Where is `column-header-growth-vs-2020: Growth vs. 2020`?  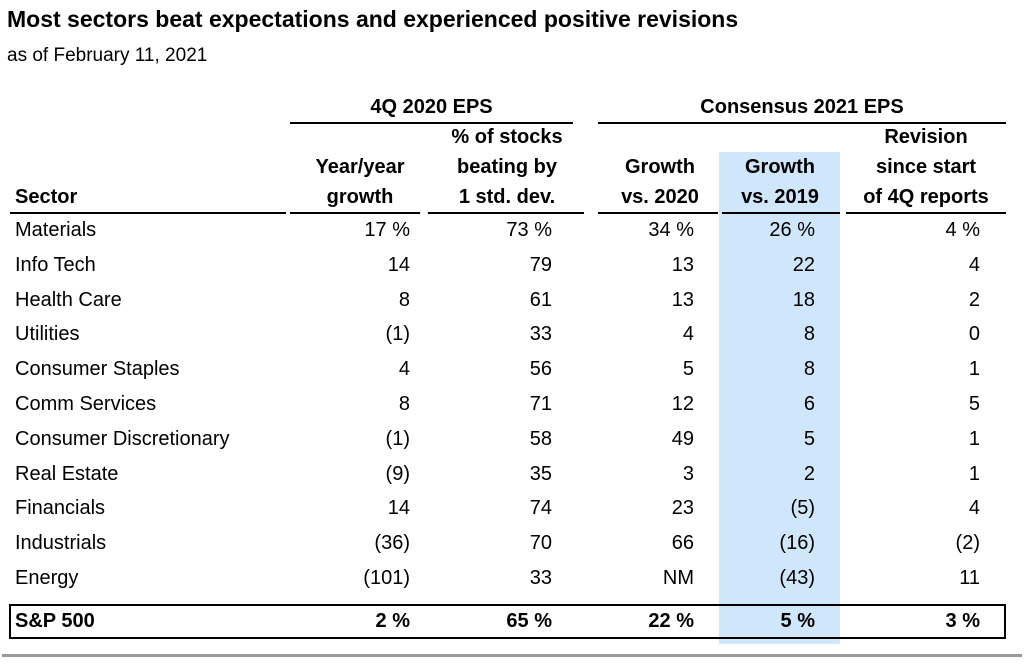
column-header-growth-vs-2020: Growth vs. 2020 is located at coordinates (660, 182).